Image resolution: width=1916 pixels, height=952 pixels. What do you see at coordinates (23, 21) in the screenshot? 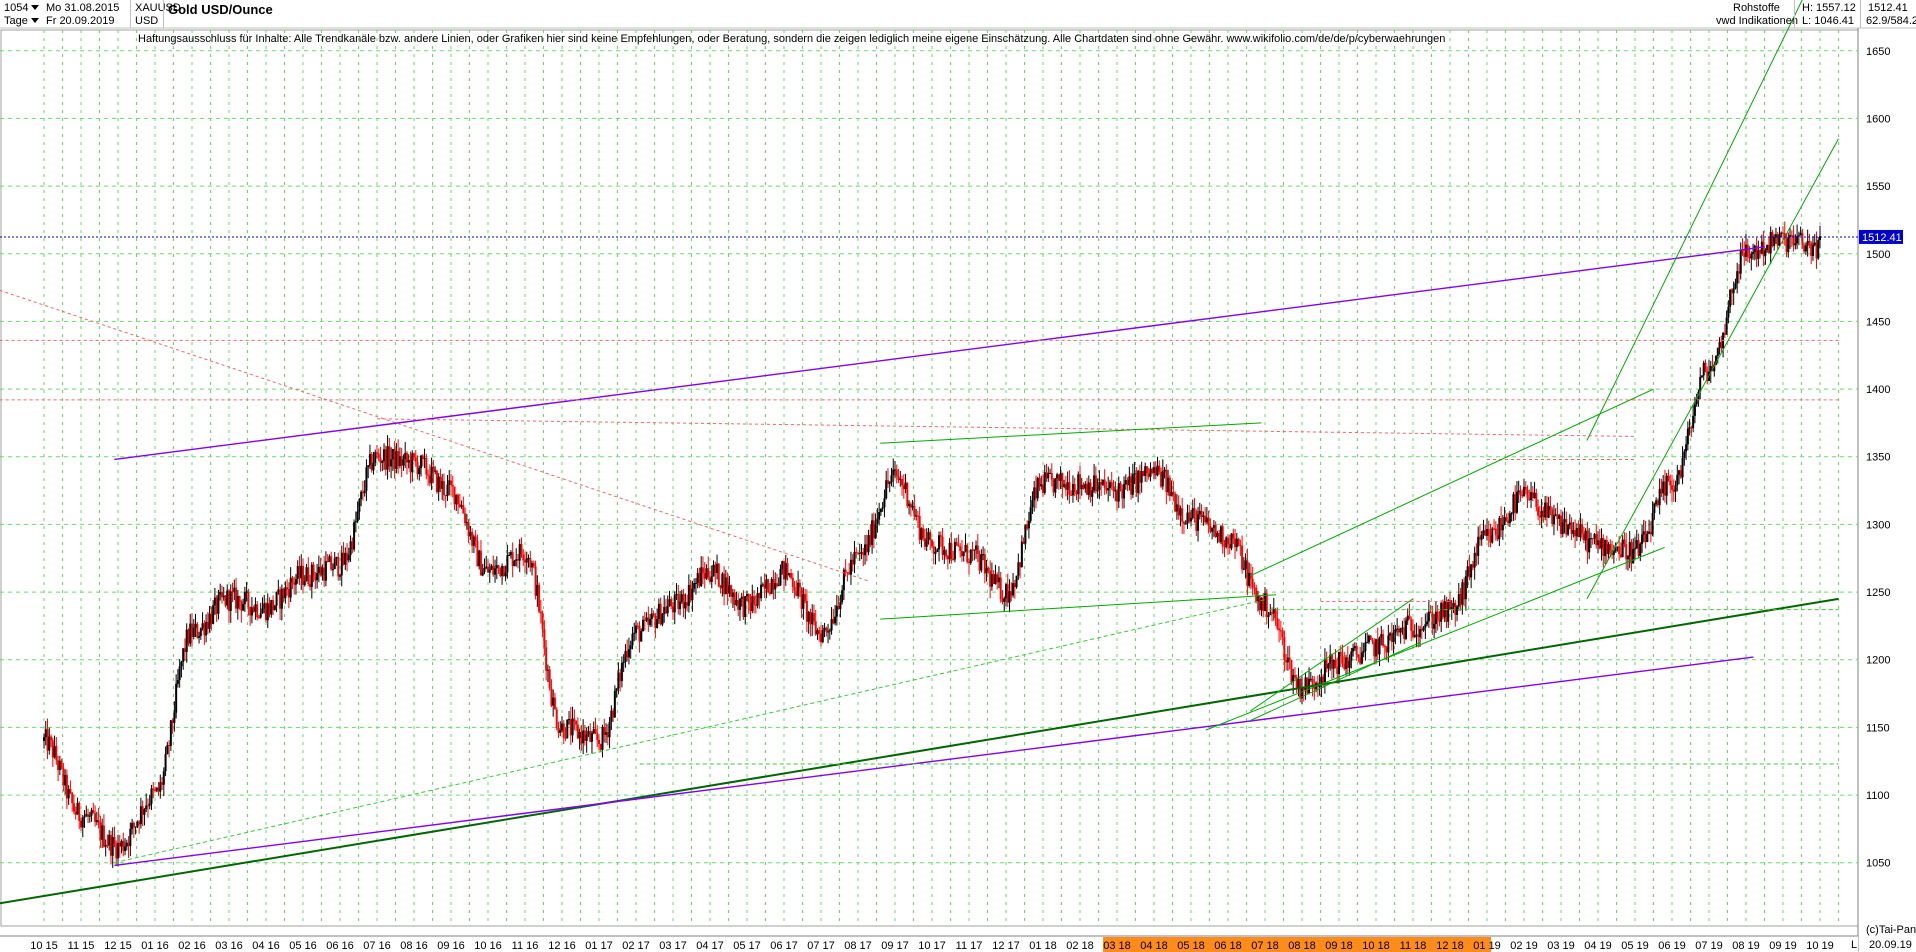
I see `period-dropdown: Tage` at bounding box center [23, 21].